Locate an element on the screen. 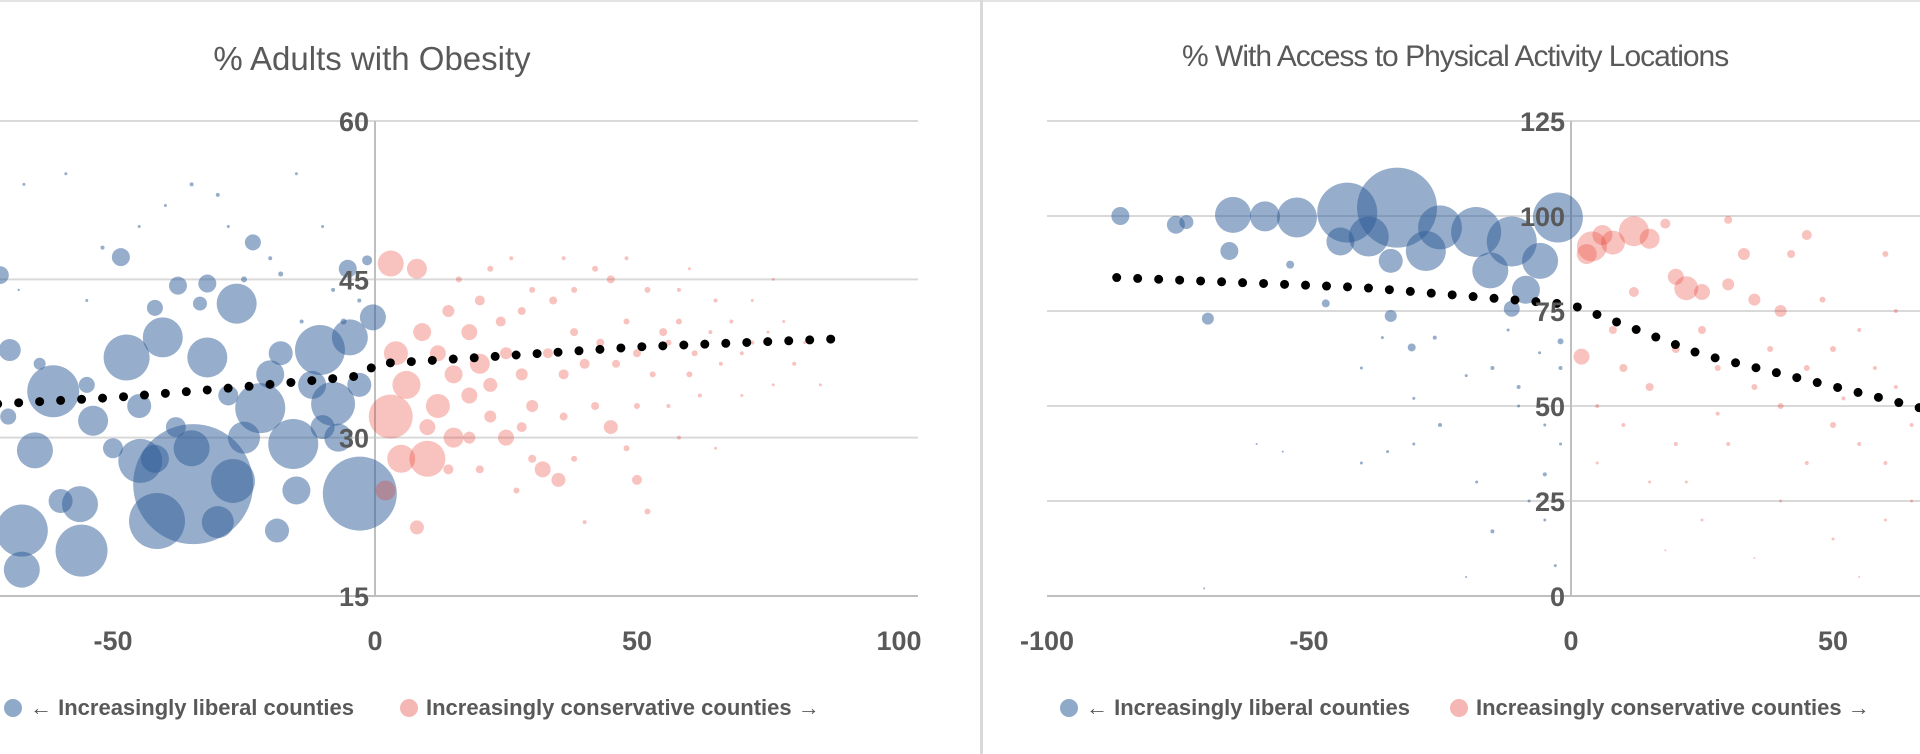 The height and width of the screenshot is (754, 1920). legend-marker-conservative is located at coordinates (409, 708).